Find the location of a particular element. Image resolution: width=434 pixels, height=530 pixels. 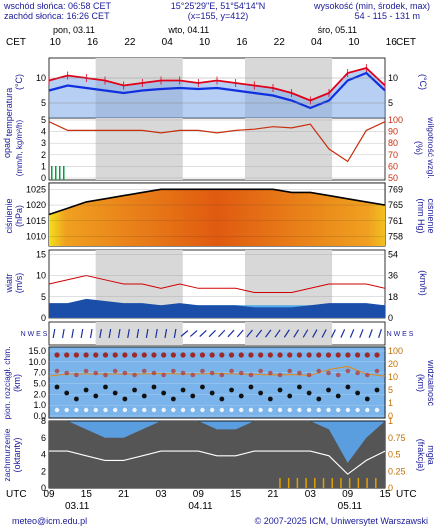

pressure-panel: 1025 1020 1015 1010 769 765 761 758 is located at coordinates (214, 214).